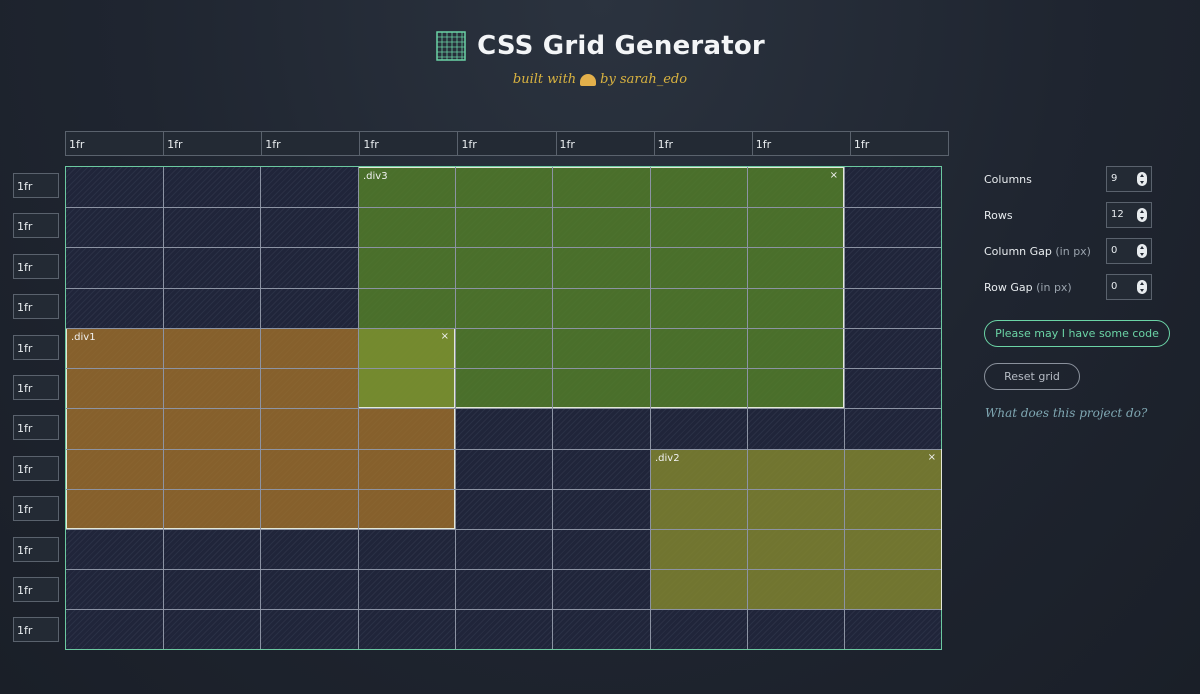  I want to click on get-code-button: Please may I have some code, so click(1077, 333).